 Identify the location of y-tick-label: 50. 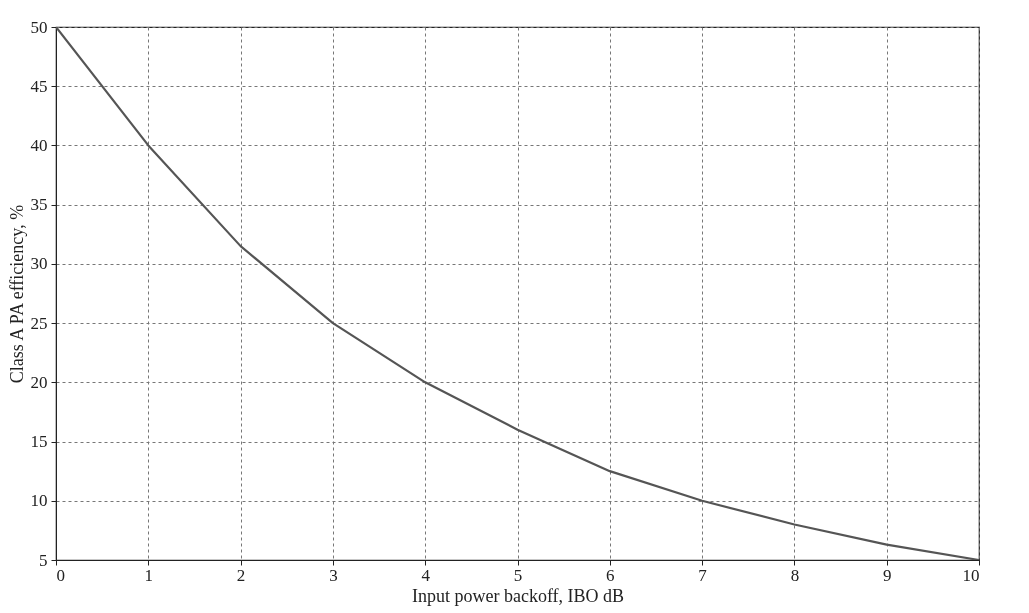
(39, 27).